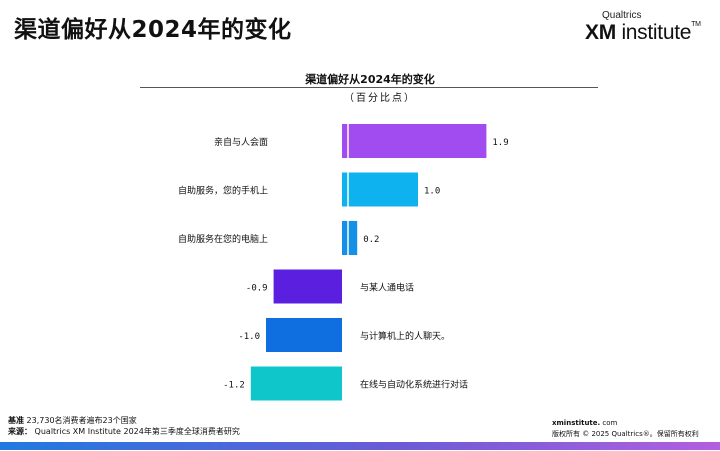  I want to click on logo-institute-text: institute, so click(653, 32).